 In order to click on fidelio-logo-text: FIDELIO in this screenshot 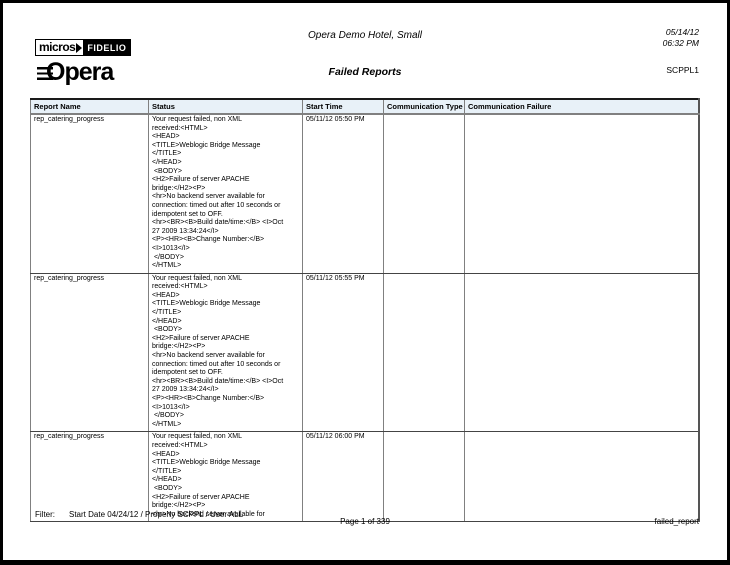, I will do `click(107, 47)`.